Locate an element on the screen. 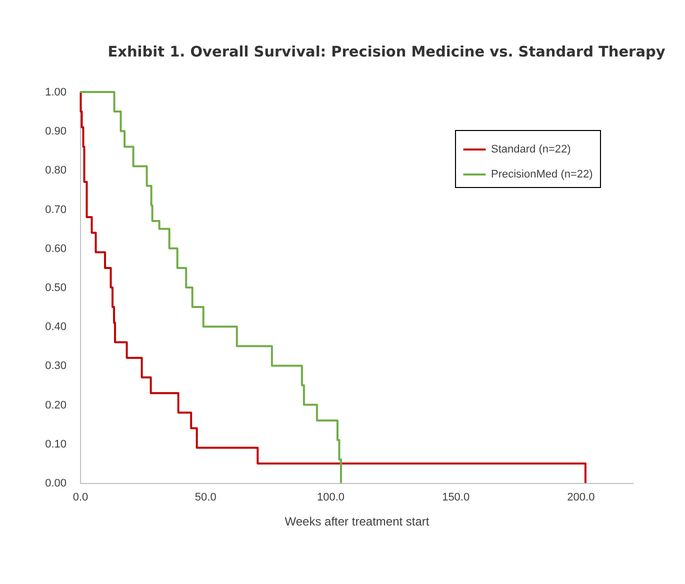 The image size is (685, 584). x-tick-label: 100.0 is located at coordinates (330, 498).